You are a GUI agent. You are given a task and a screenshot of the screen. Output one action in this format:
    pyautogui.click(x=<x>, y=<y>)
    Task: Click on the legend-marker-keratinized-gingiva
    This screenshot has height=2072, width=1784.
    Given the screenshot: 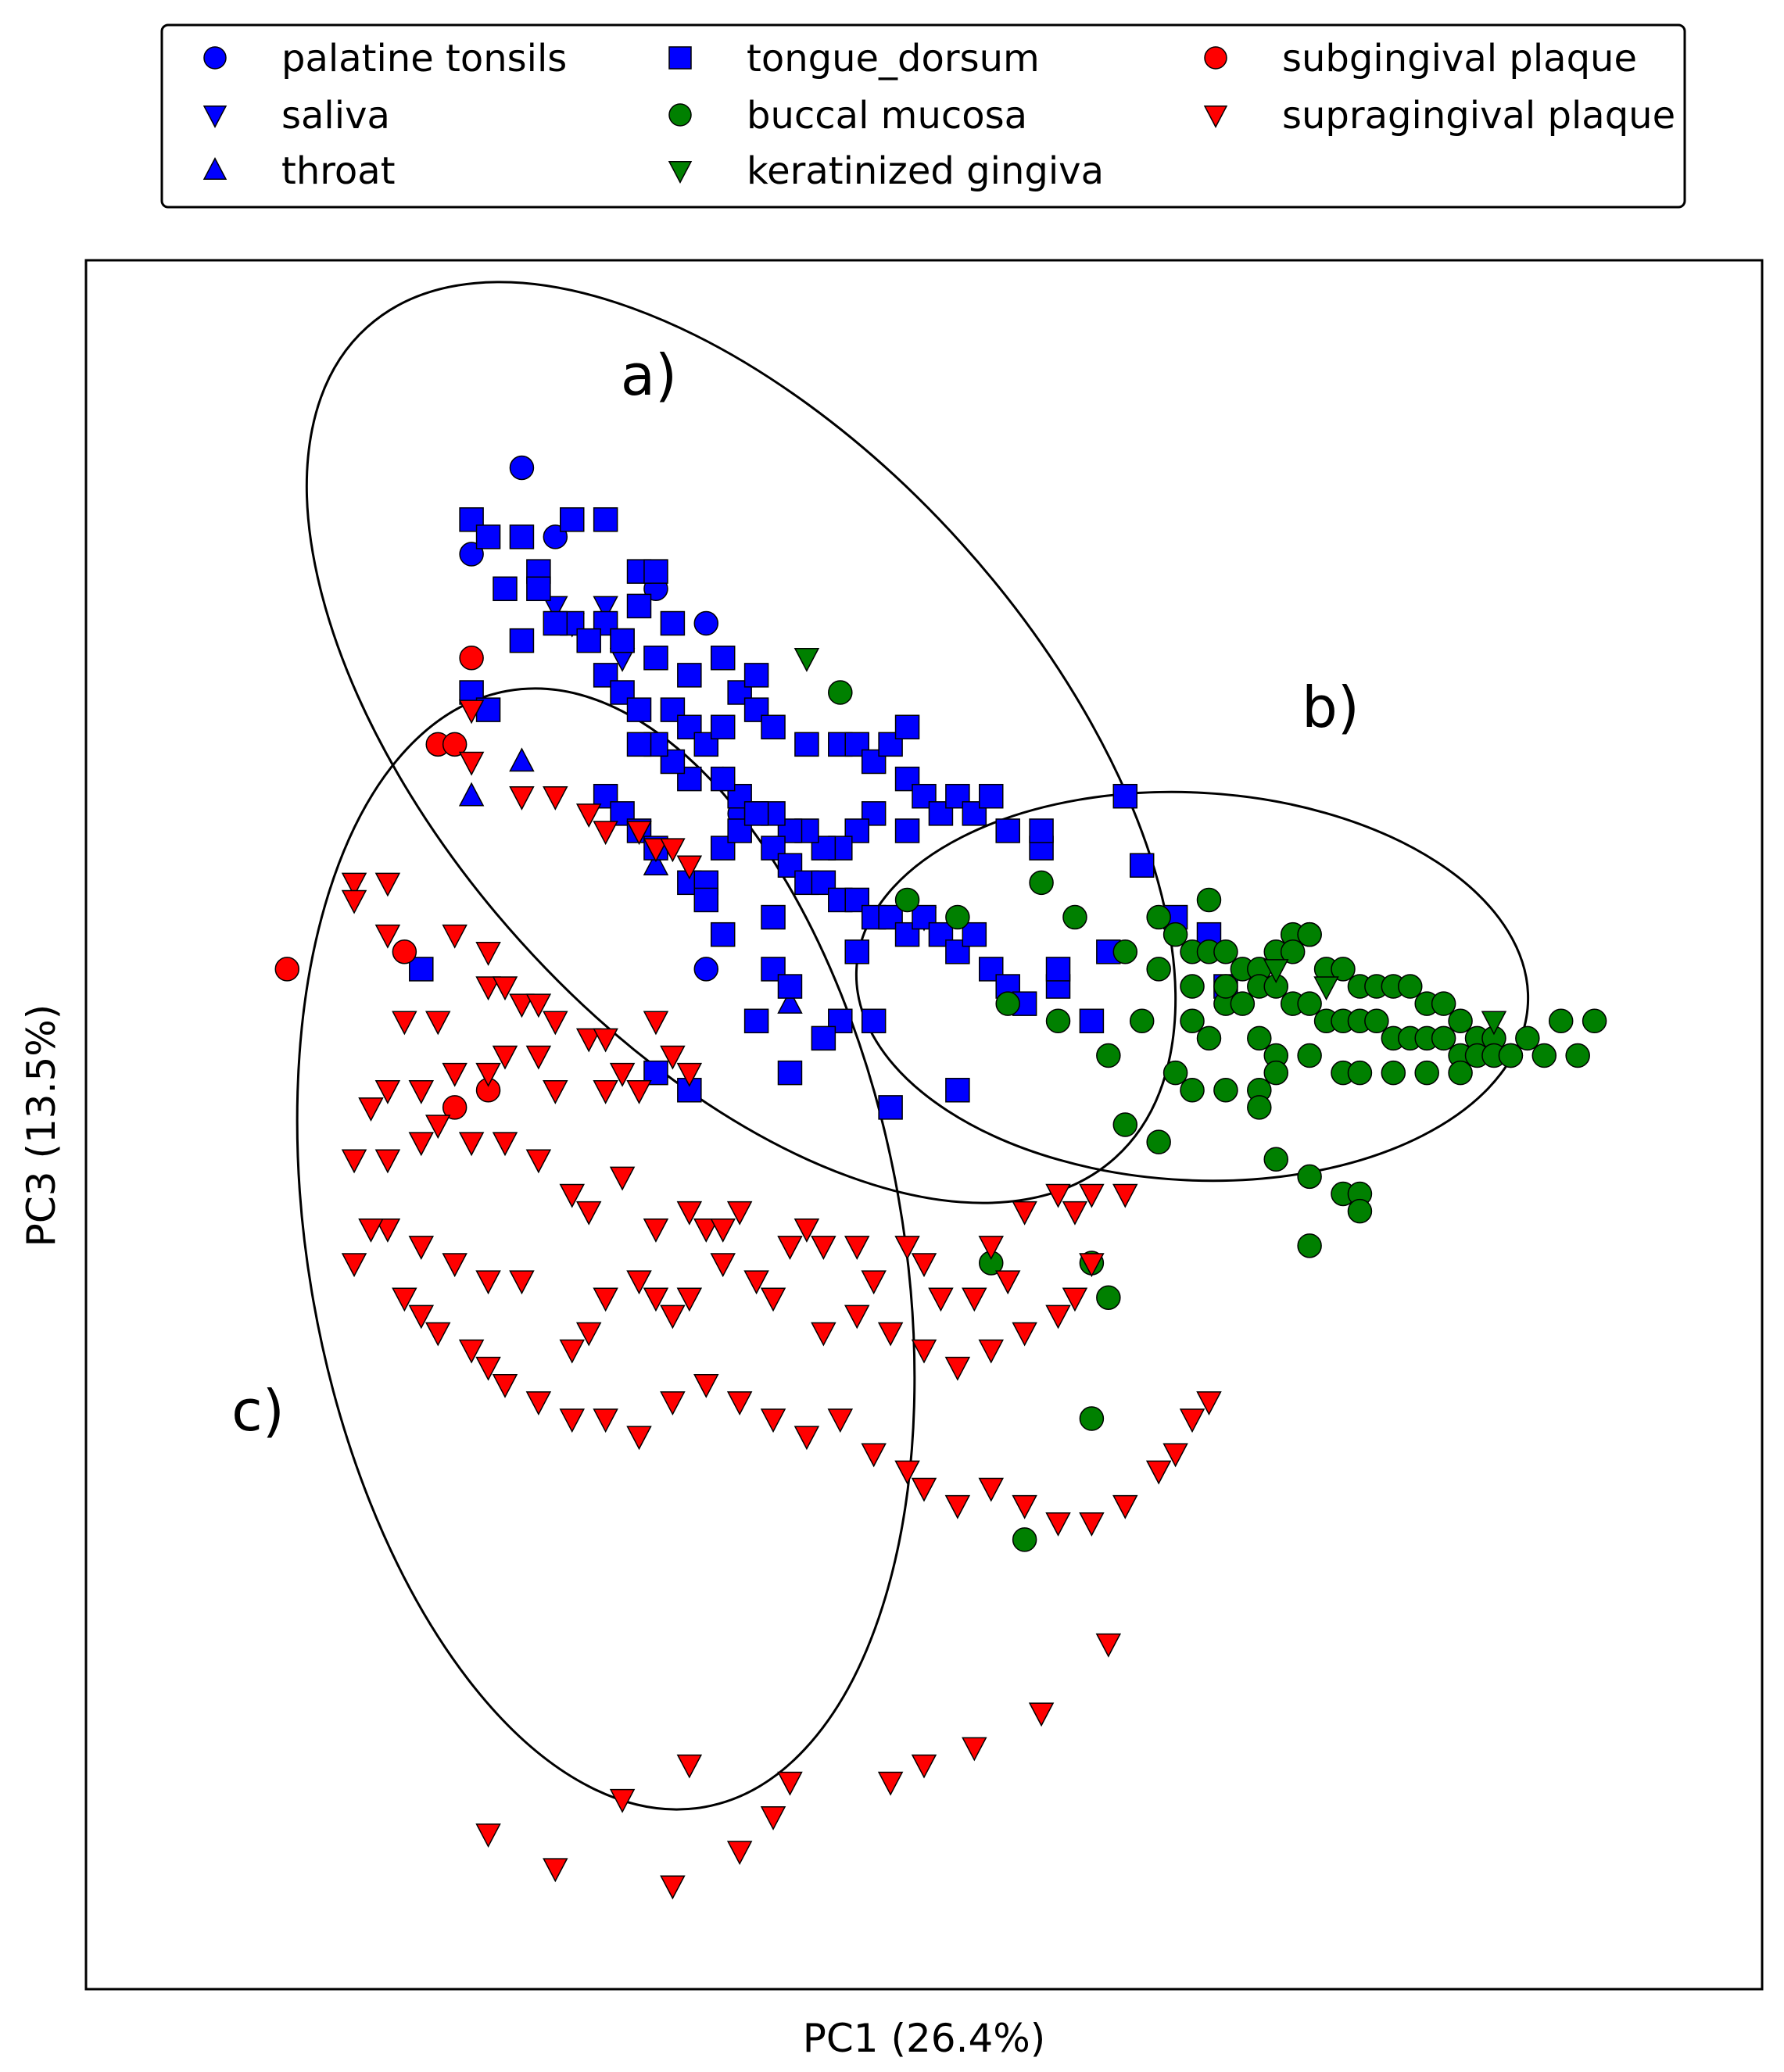 What is the action you would take?
    pyautogui.click(x=680, y=172)
    